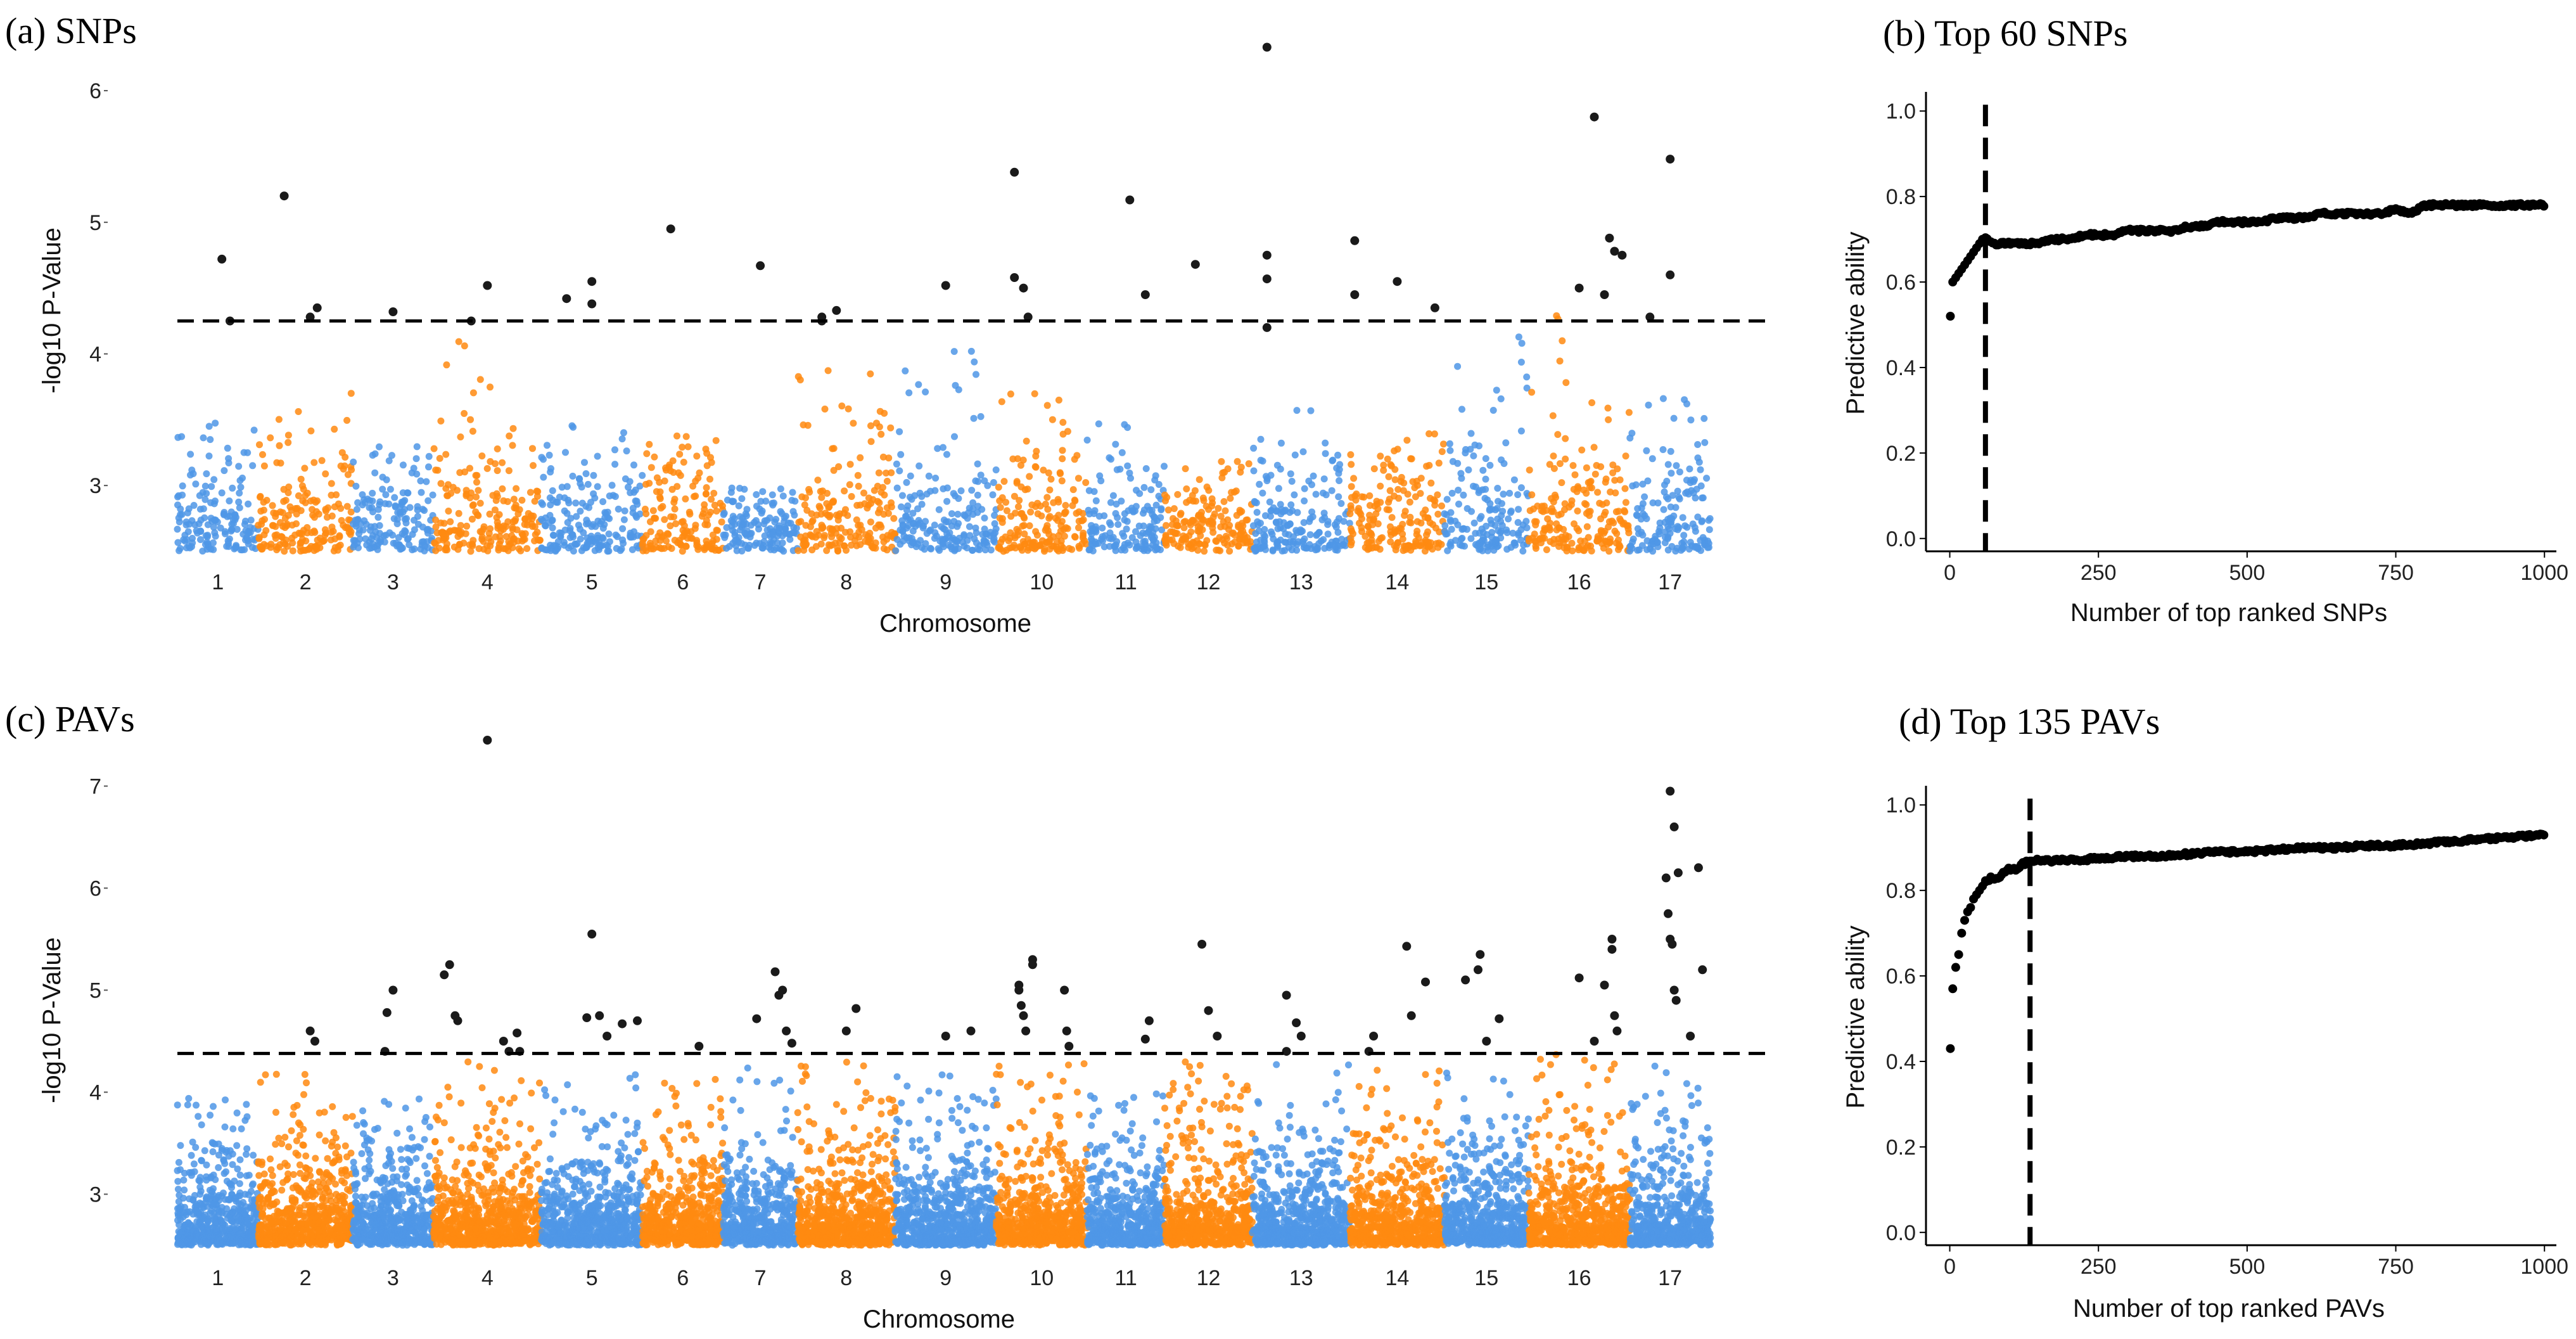 The height and width of the screenshot is (1339, 2576). What do you see at coordinates (1267, 279) in the screenshot?
I see `significant-point` at bounding box center [1267, 279].